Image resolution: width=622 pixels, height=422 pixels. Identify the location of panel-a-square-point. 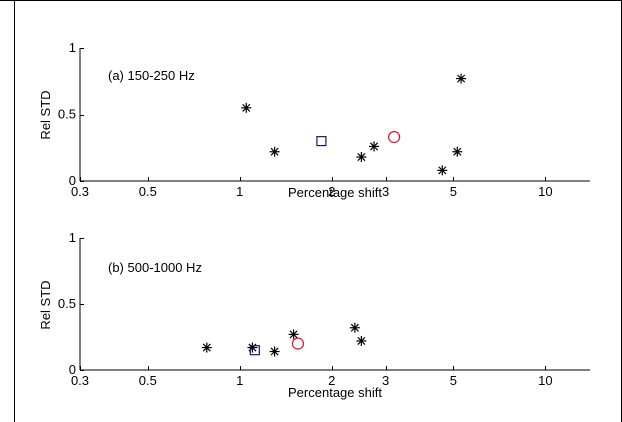
(321, 141).